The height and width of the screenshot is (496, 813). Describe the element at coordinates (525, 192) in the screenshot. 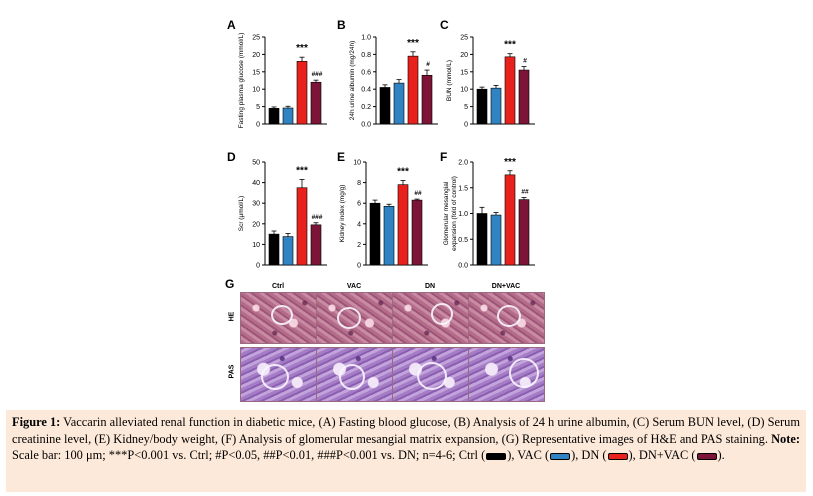

I see `significance-hash-f: ##` at that location.